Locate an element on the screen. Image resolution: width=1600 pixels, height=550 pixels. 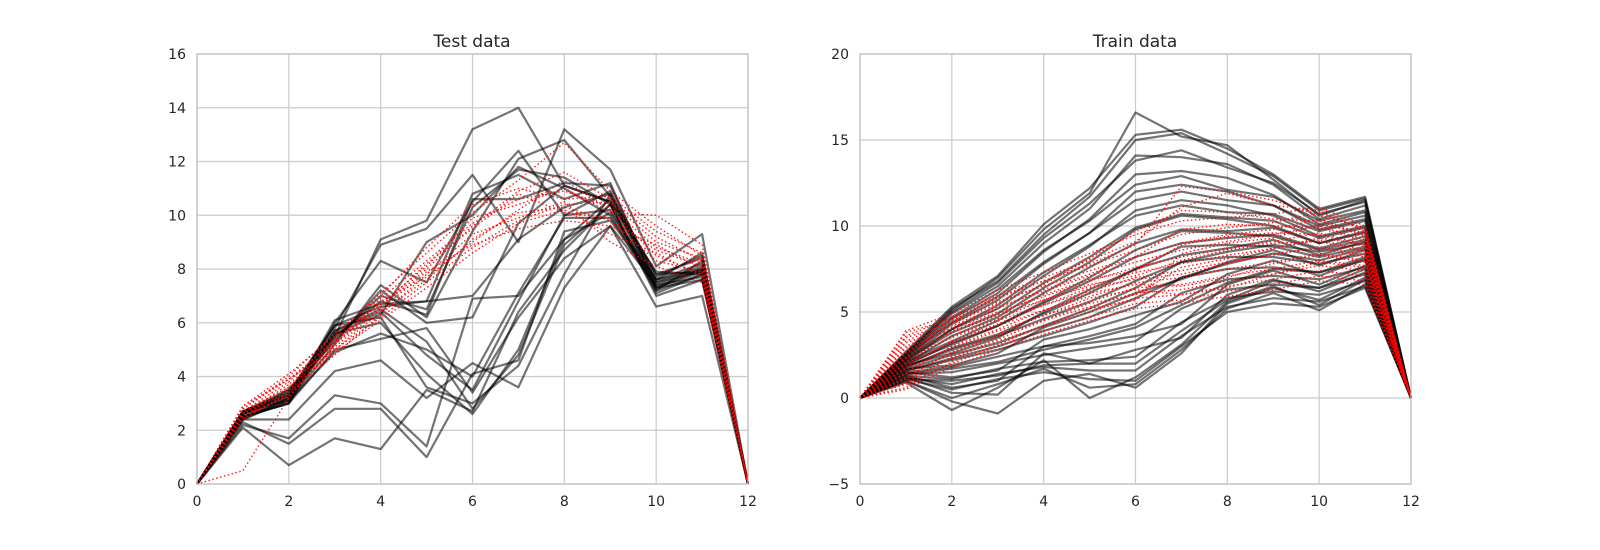
y-tick-label: 6 is located at coordinates (181, 324).